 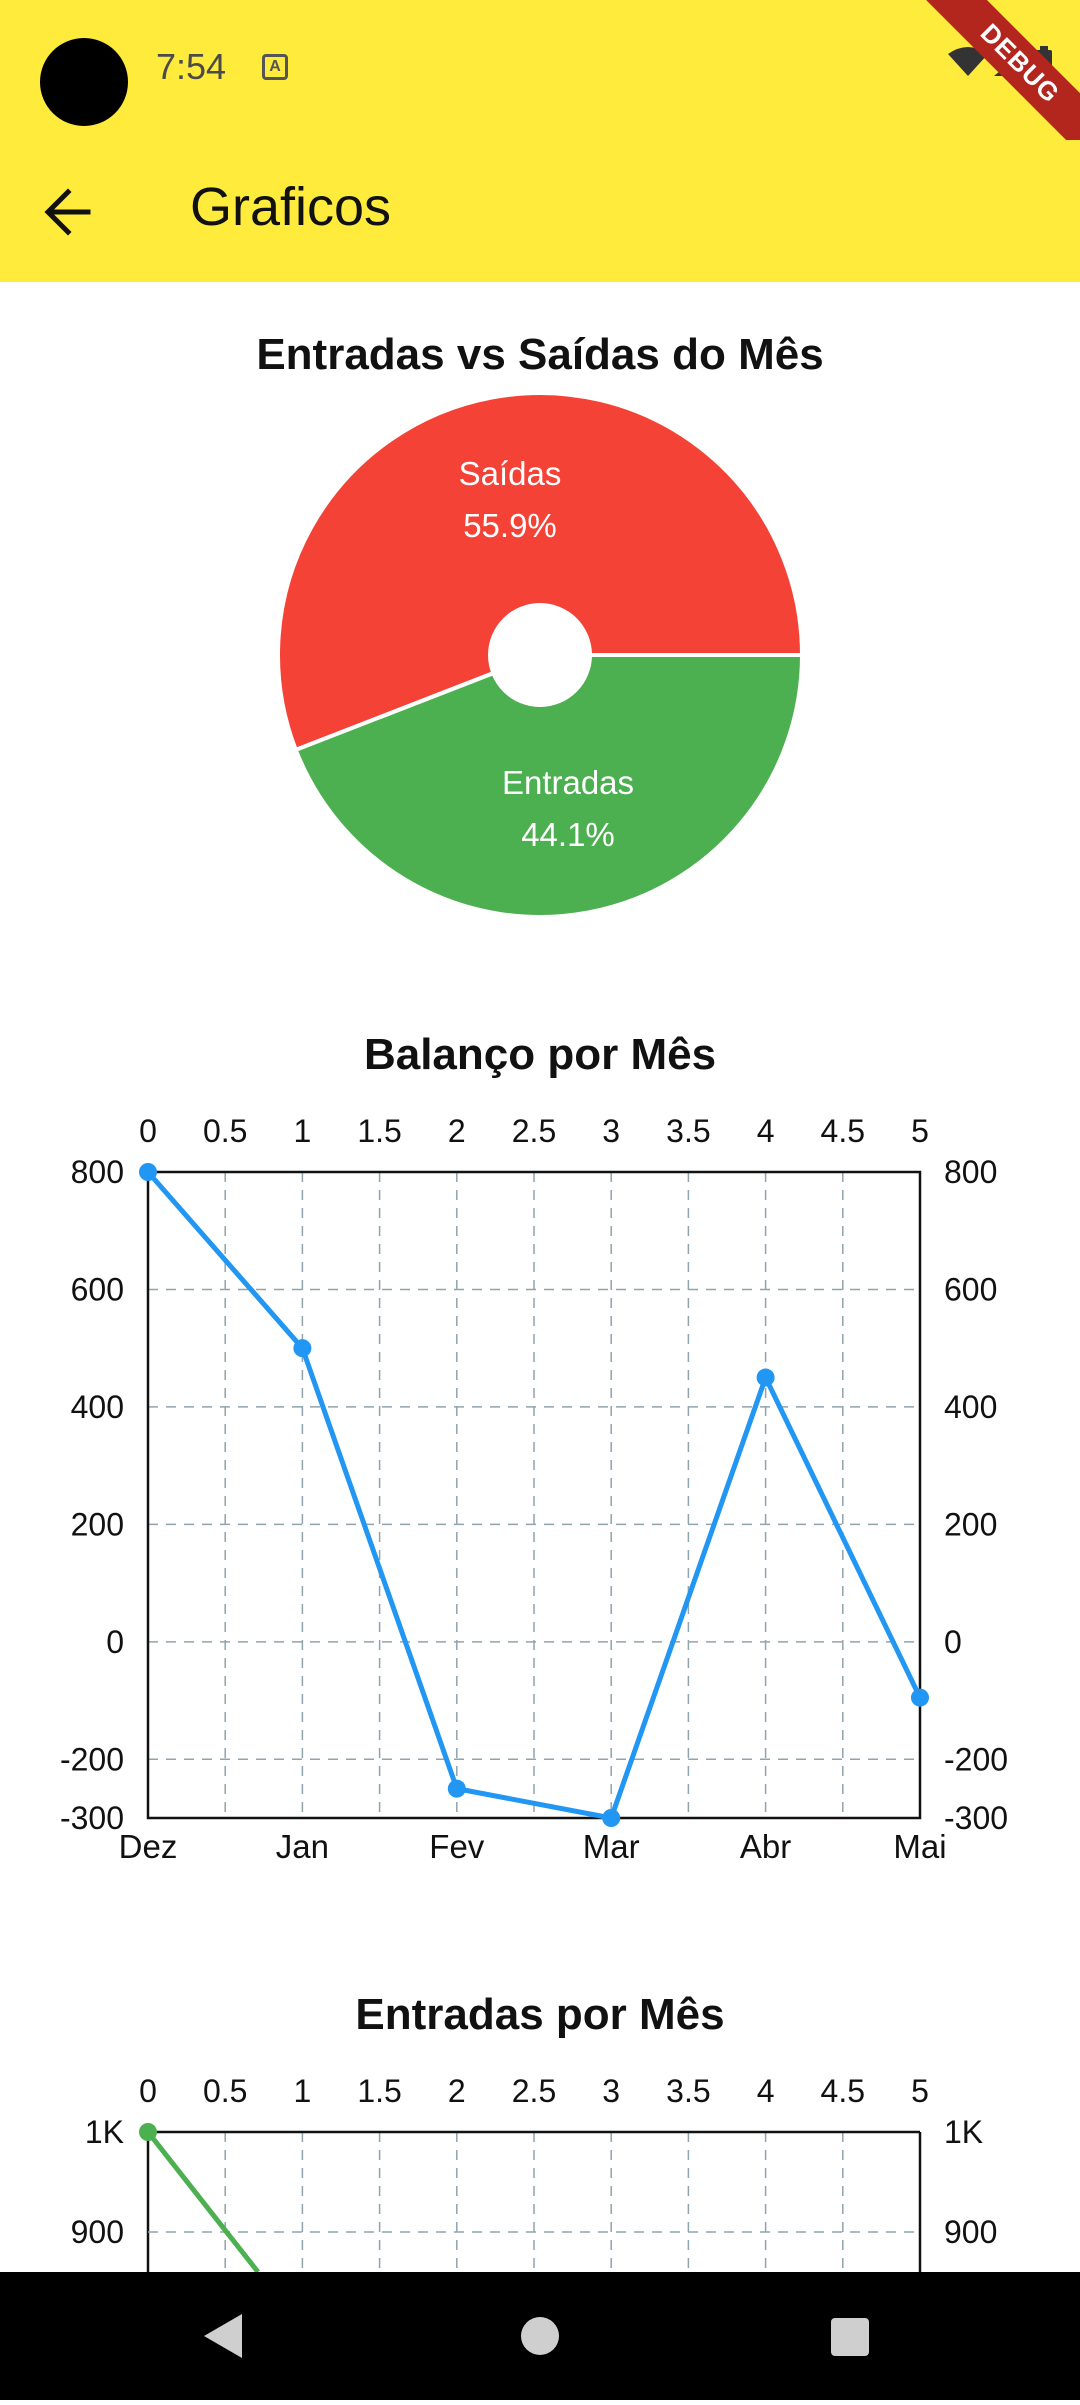 I want to click on entries-data-point, so click(x=148, y=2132).